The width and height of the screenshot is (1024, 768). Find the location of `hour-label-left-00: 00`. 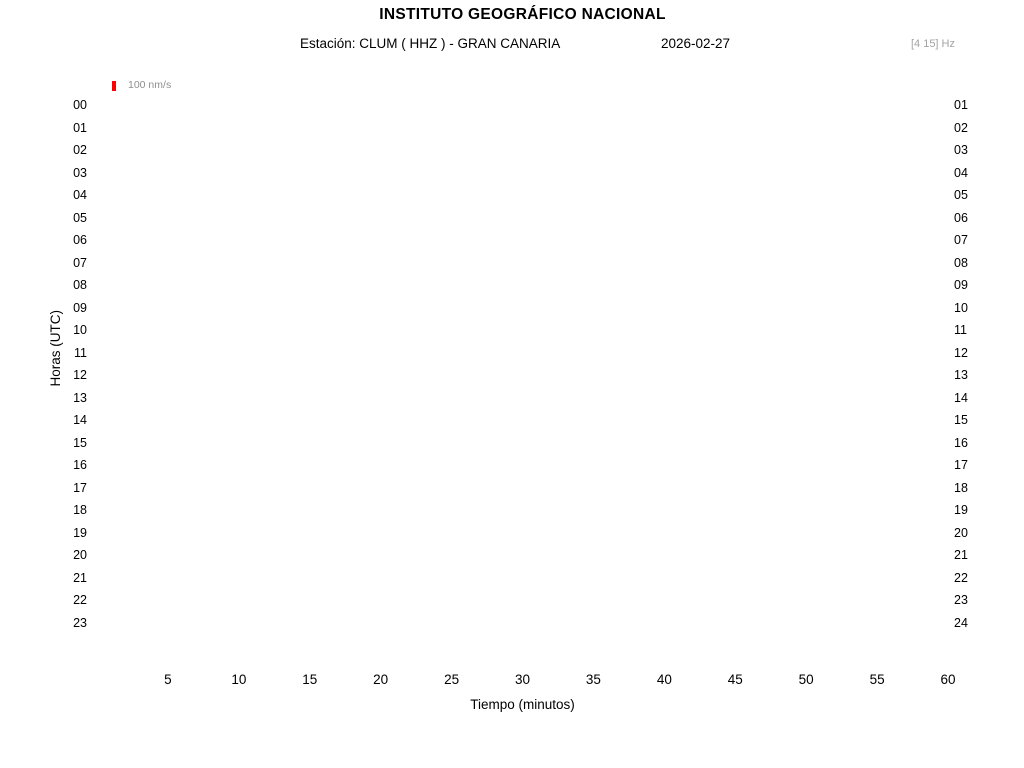

hour-label-left-00: 00 is located at coordinates (80, 105).